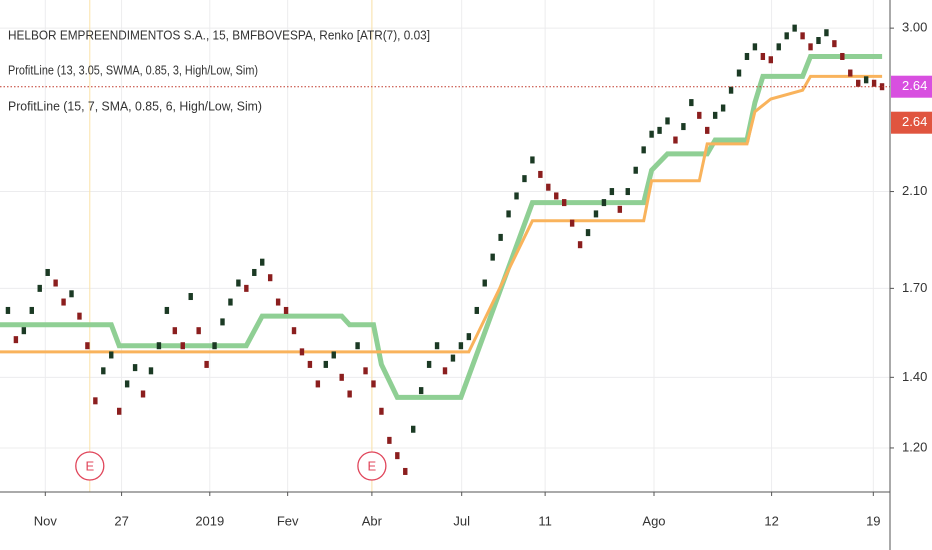  What do you see at coordinates (914, 376) in the screenshot?
I see `y-tick-label: 1.40` at bounding box center [914, 376].